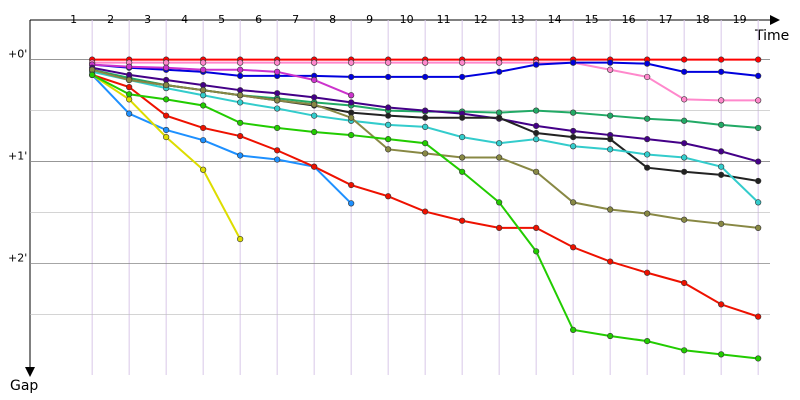  I want to click on x-tick-label: 3, so click(147, 19).